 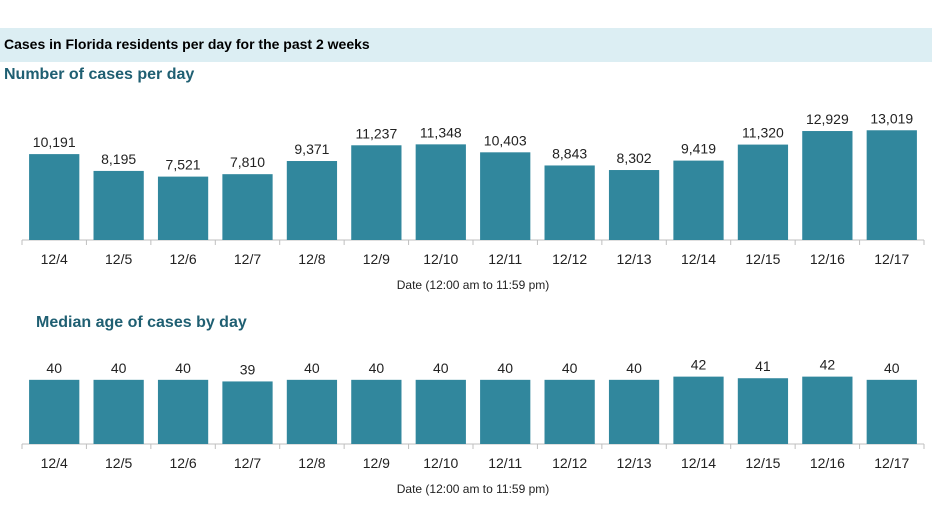 What do you see at coordinates (763, 366) in the screenshot?
I see `data-label: 41` at bounding box center [763, 366].